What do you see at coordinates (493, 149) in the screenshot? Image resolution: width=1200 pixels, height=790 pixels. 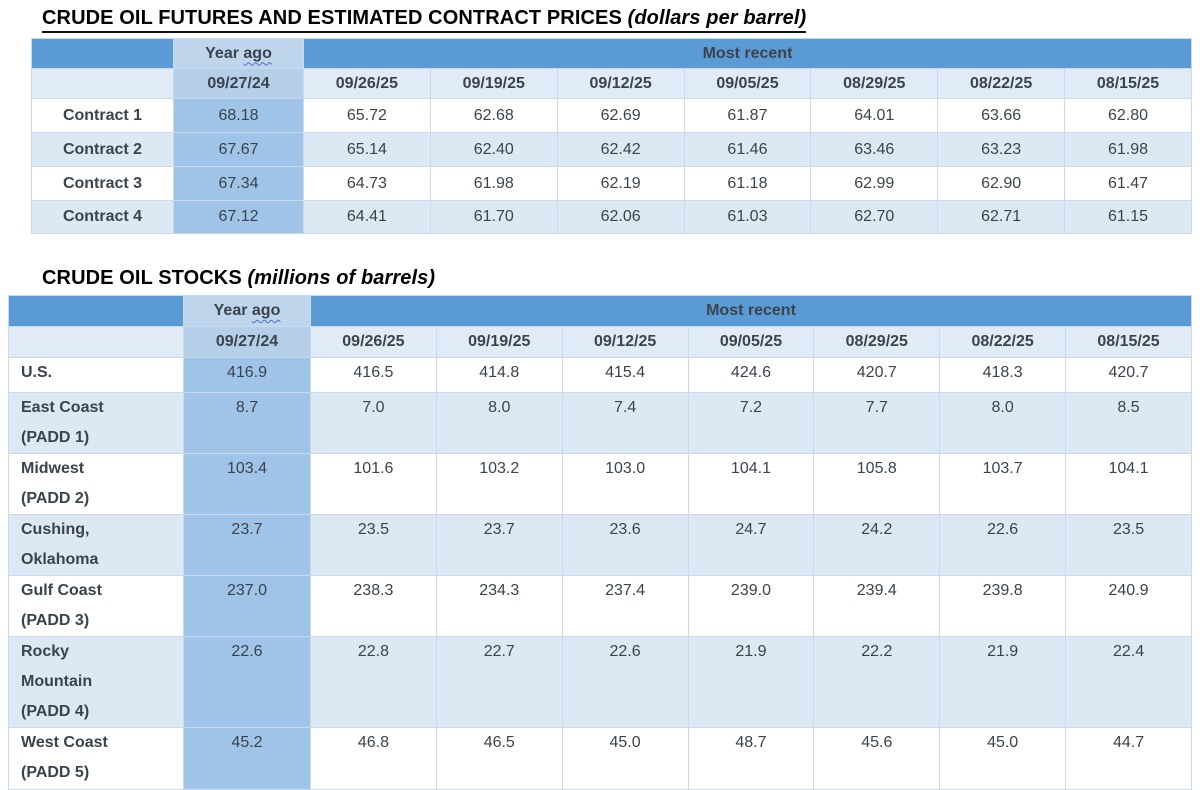 I see `value-cell: 62.40` at bounding box center [493, 149].